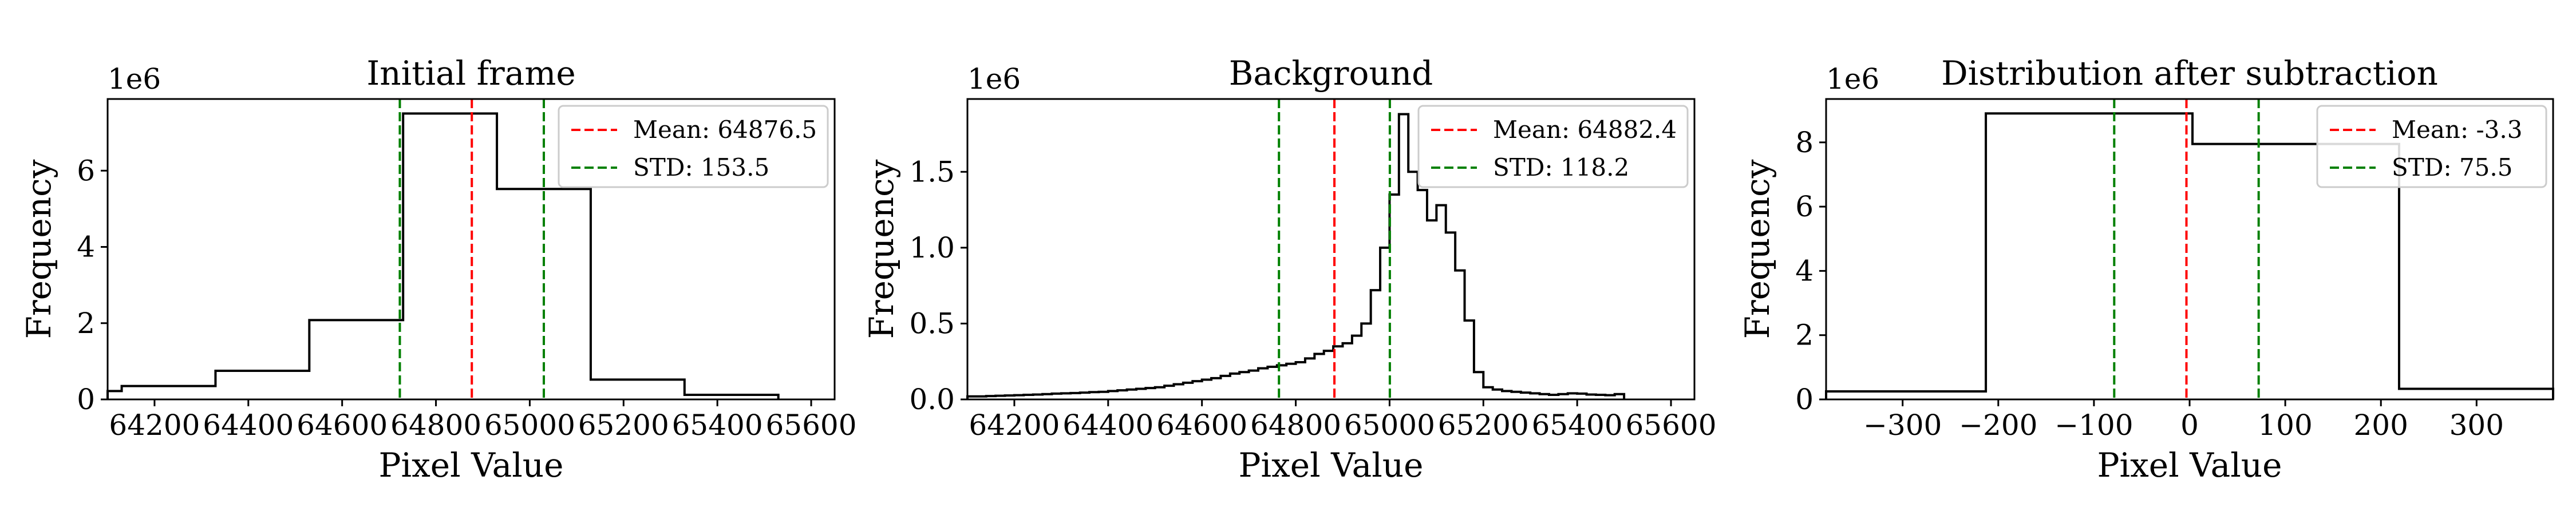 This screenshot has height=515, width=2576. I want to click on legend: Mean: 64882.4 STD: 118.2, so click(1553, 146).